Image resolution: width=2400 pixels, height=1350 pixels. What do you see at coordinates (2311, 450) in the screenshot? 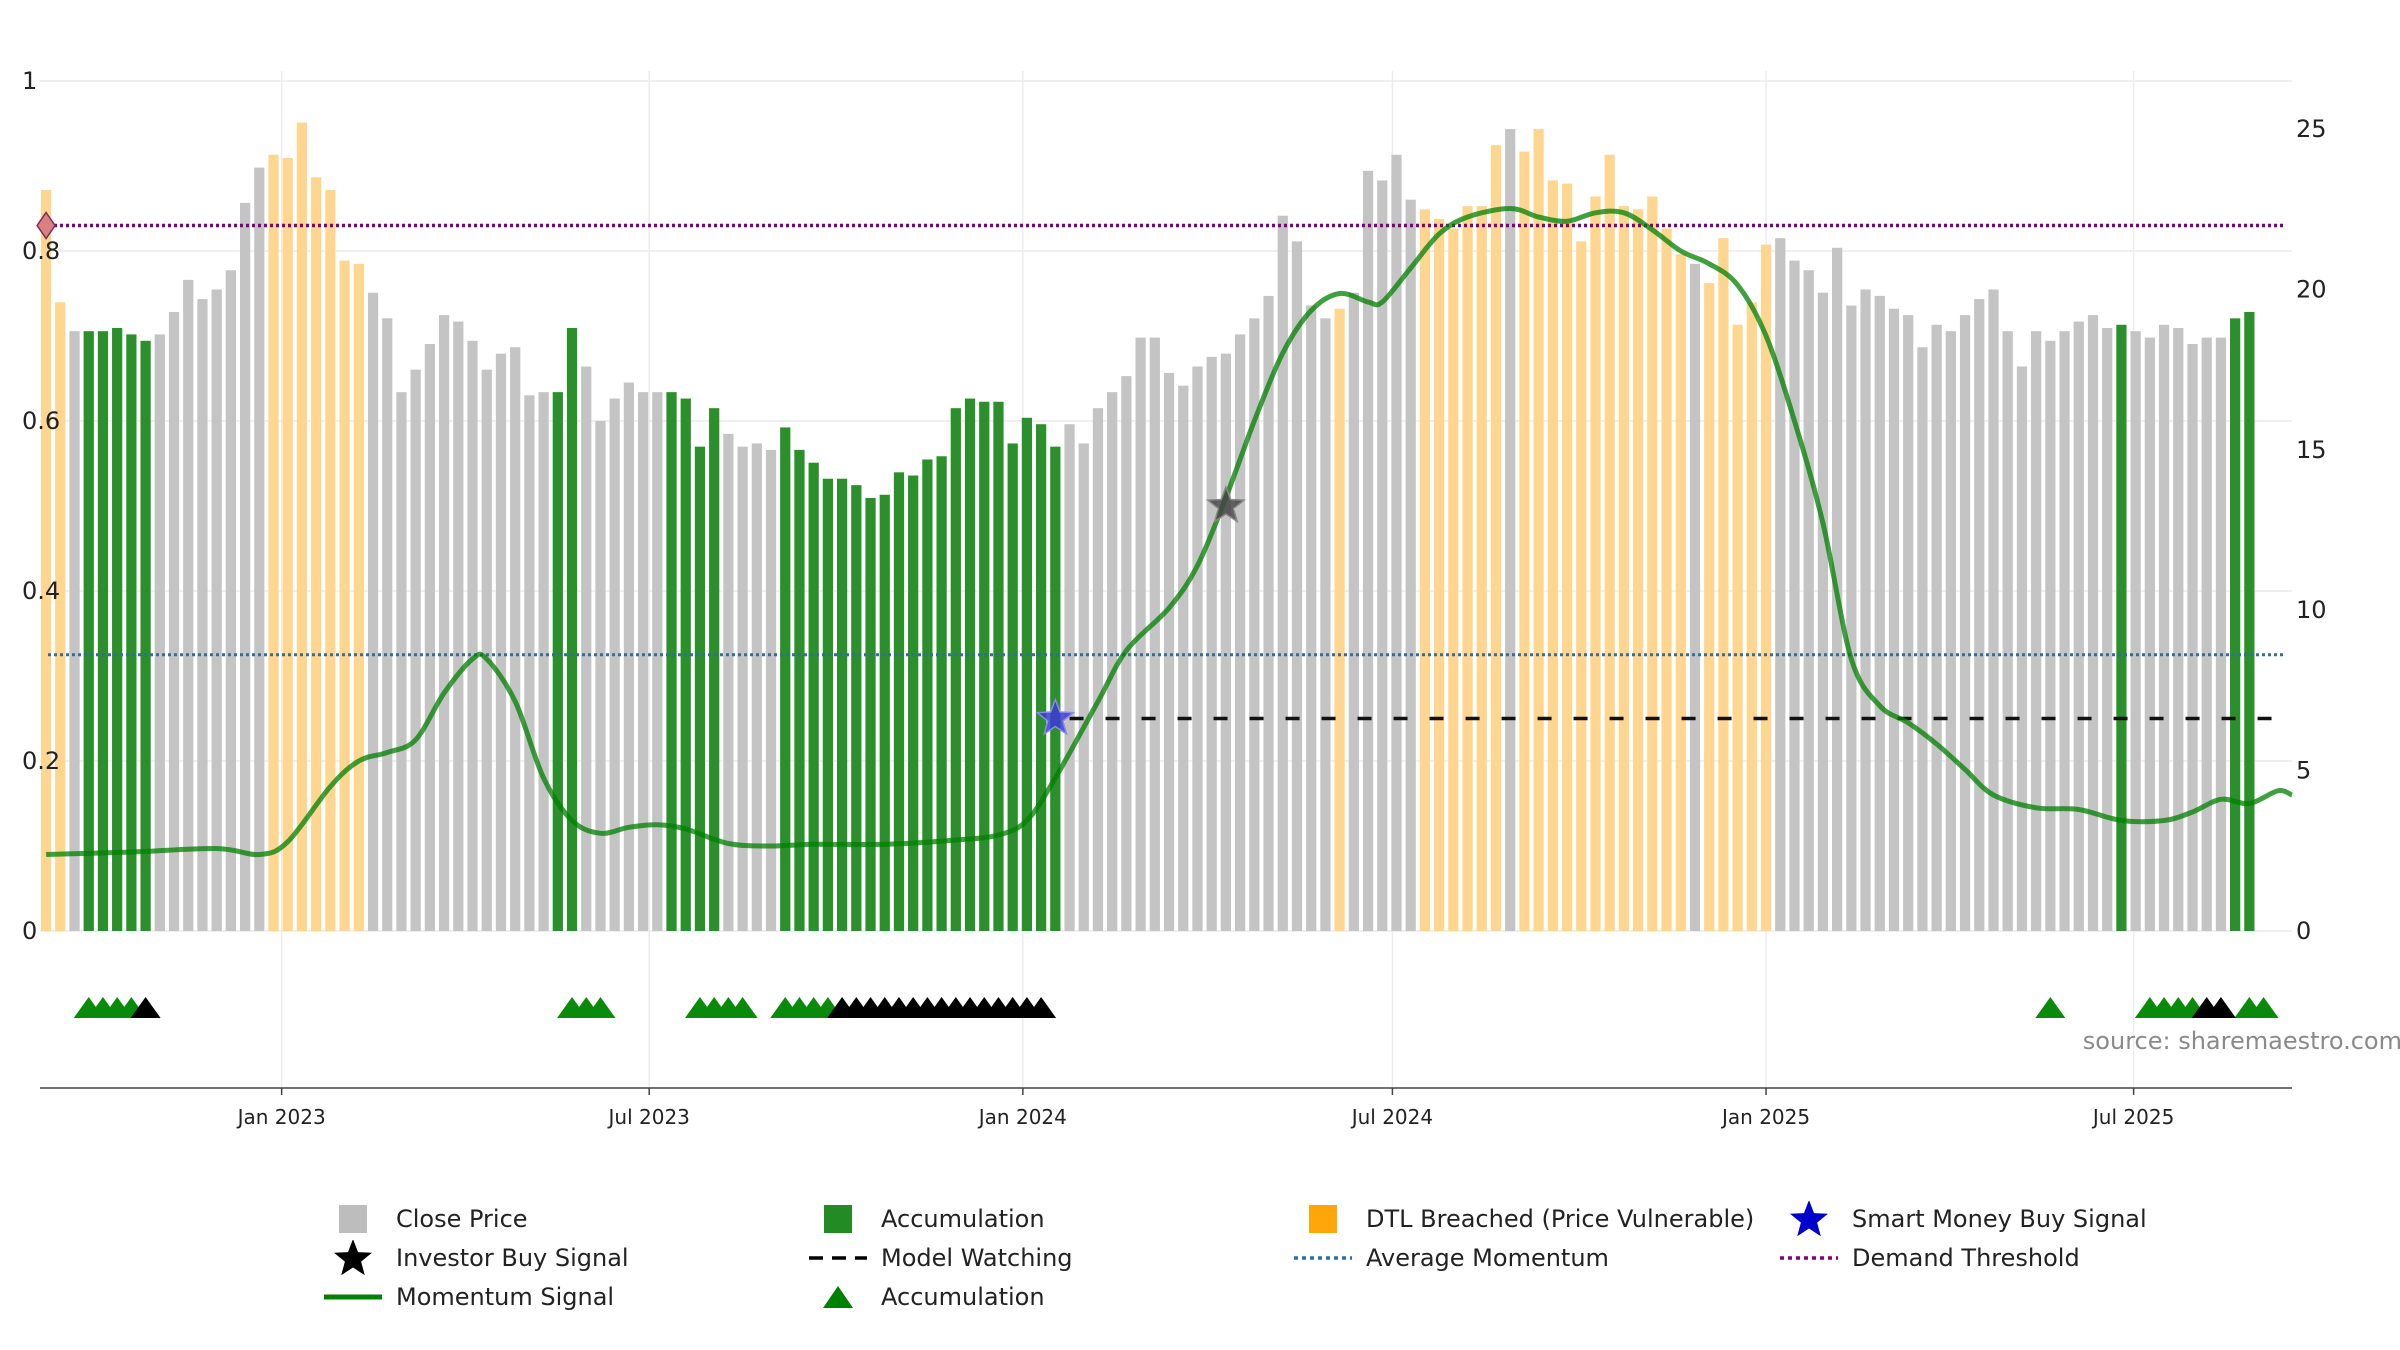
I see `right-axis-tick-label: 15` at bounding box center [2311, 450].